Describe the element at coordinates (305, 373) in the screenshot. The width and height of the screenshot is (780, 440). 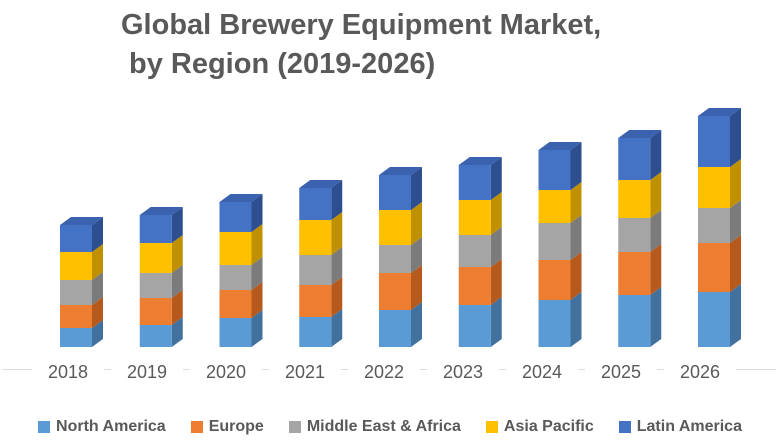
I see `x-axis-label-2021: 2021` at that location.